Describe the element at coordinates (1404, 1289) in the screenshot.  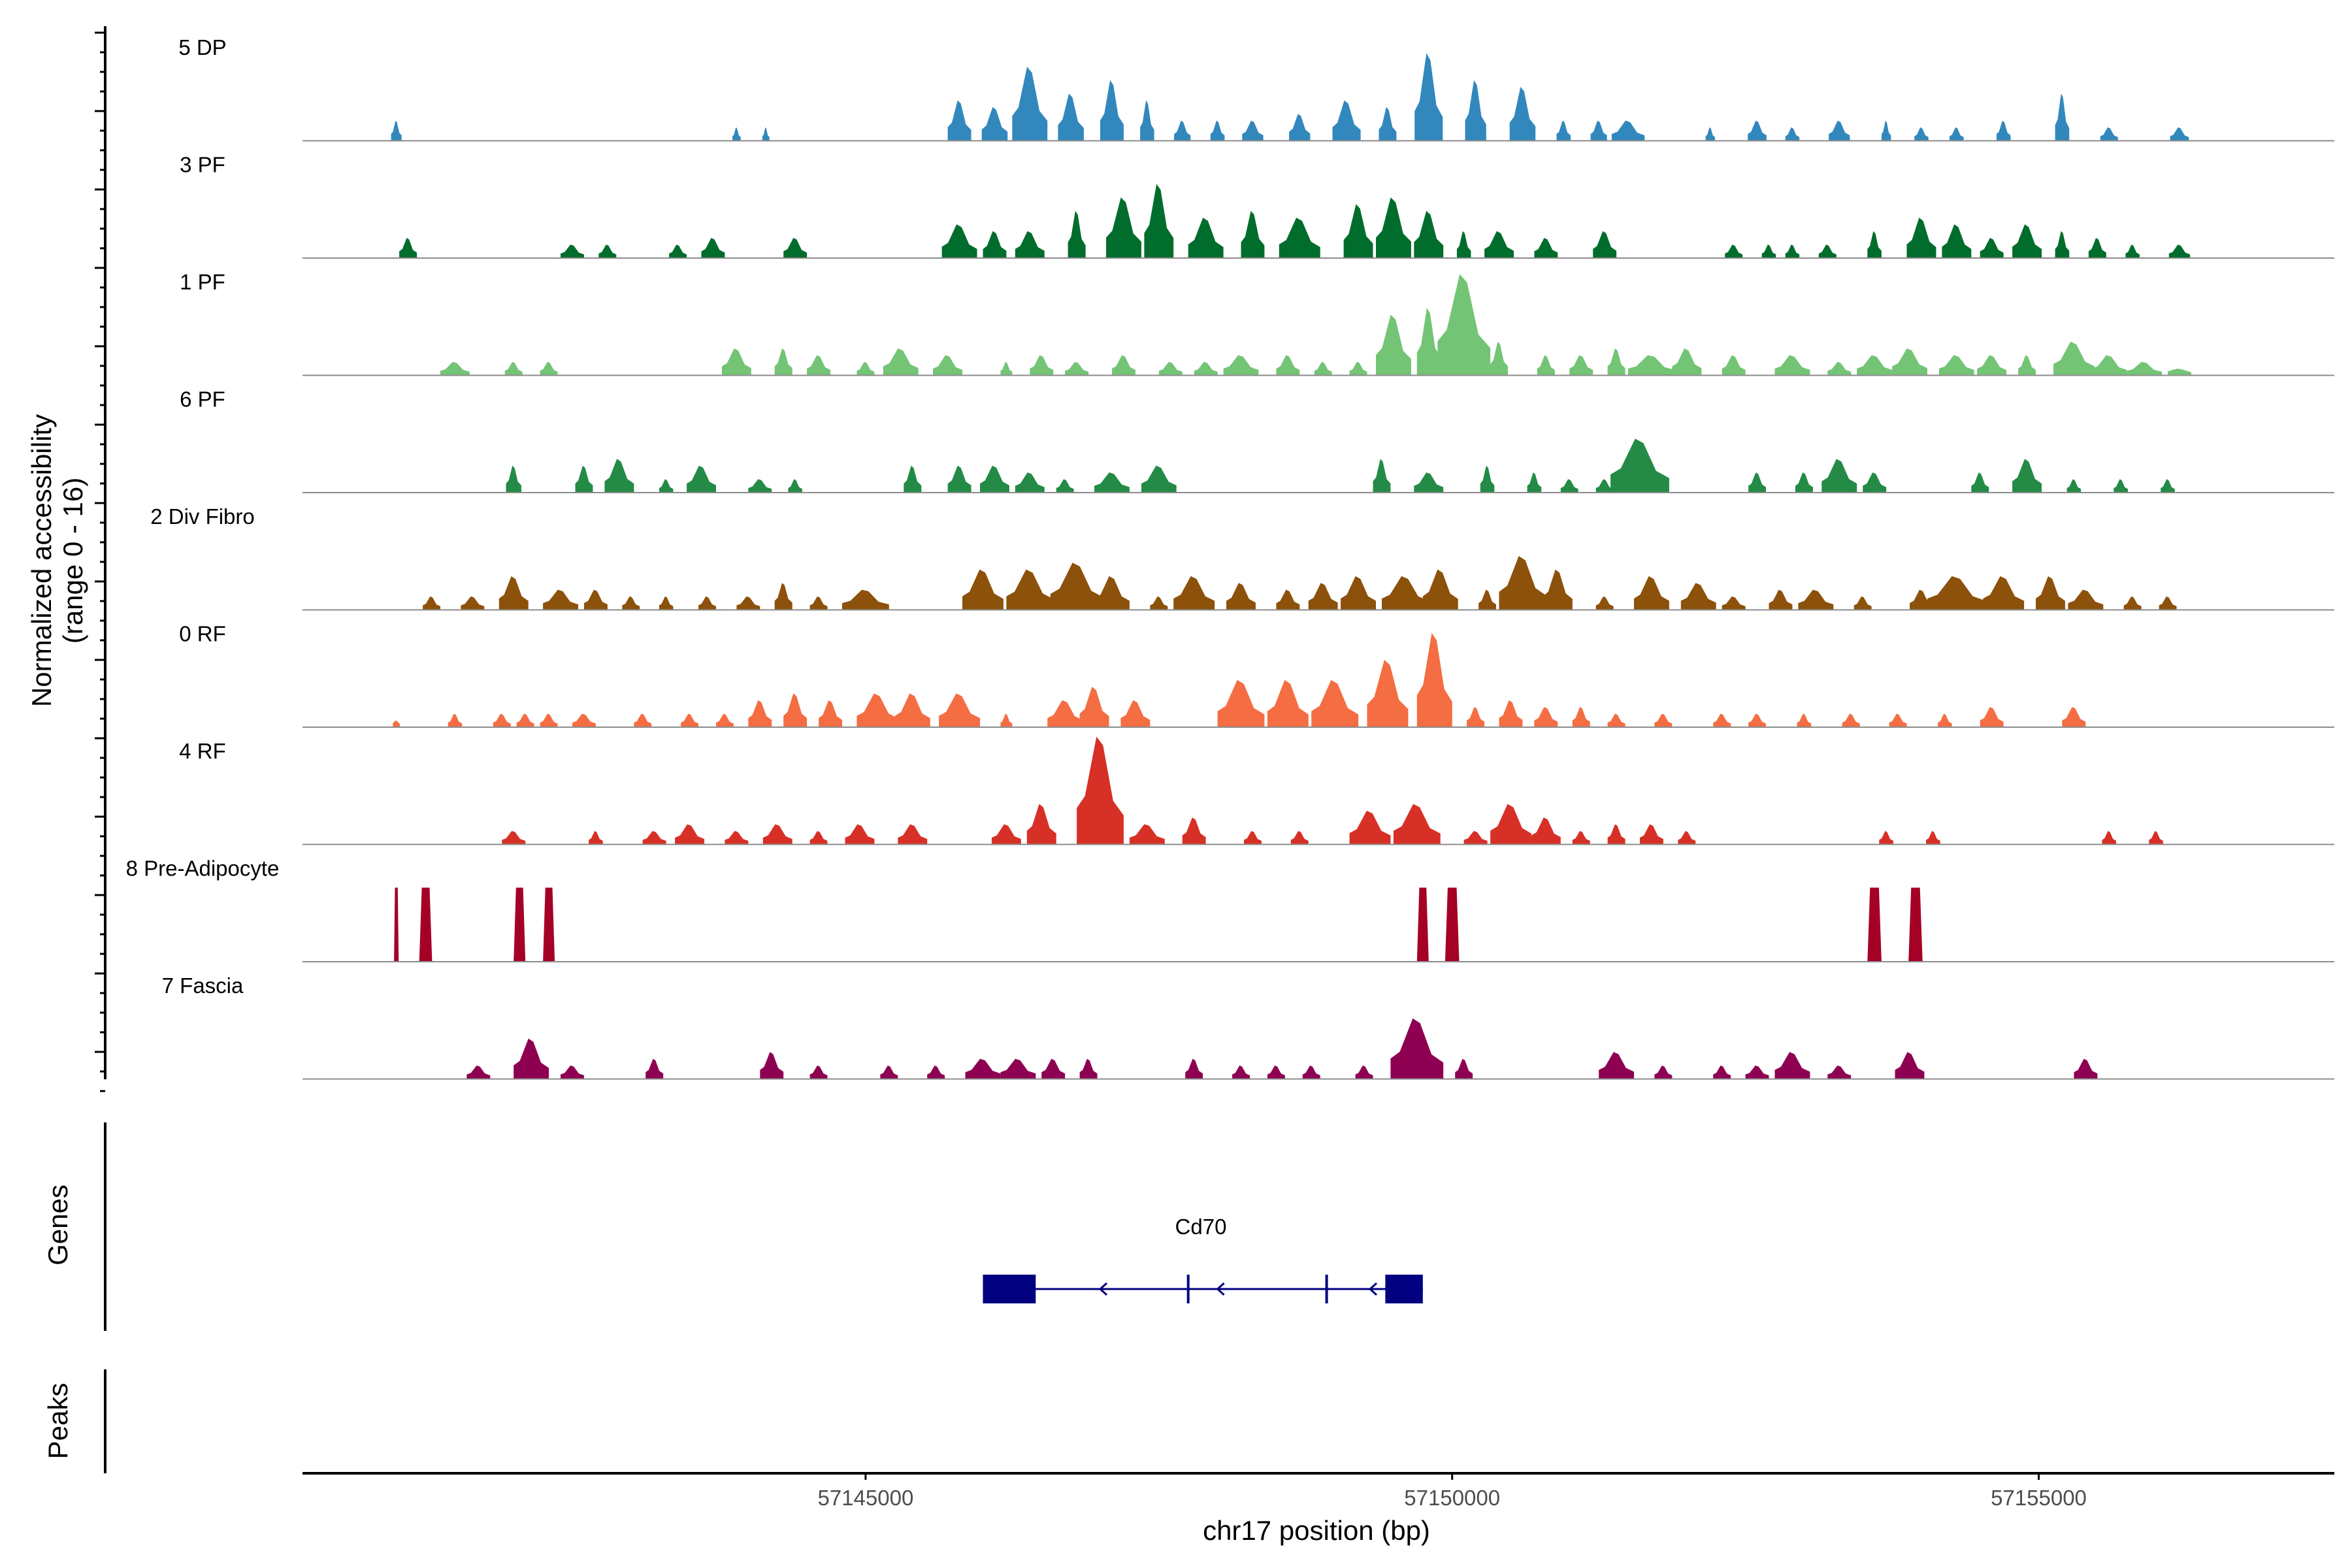
I see `gene-exon` at that location.